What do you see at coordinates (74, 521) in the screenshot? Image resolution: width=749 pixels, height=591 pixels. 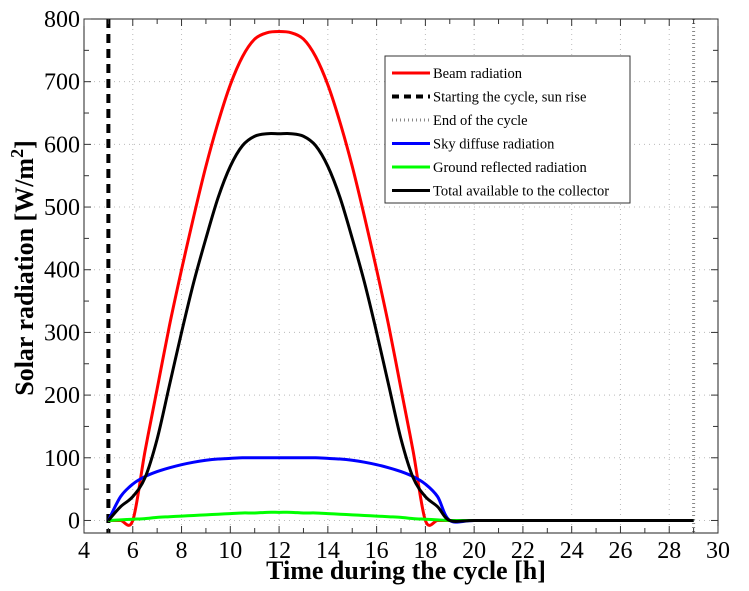 I see `y-tick-label: 0` at bounding box center [74, 521].